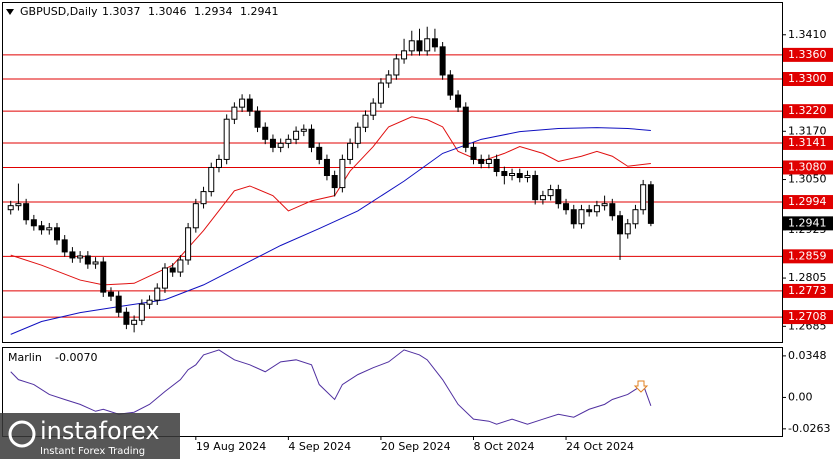 The width and height of the screenshot is (840, 459). What do you see at coordinates (807, 54) in the screenshot?
I see `level-label: 1.3360` at bounding box center [807, 54].